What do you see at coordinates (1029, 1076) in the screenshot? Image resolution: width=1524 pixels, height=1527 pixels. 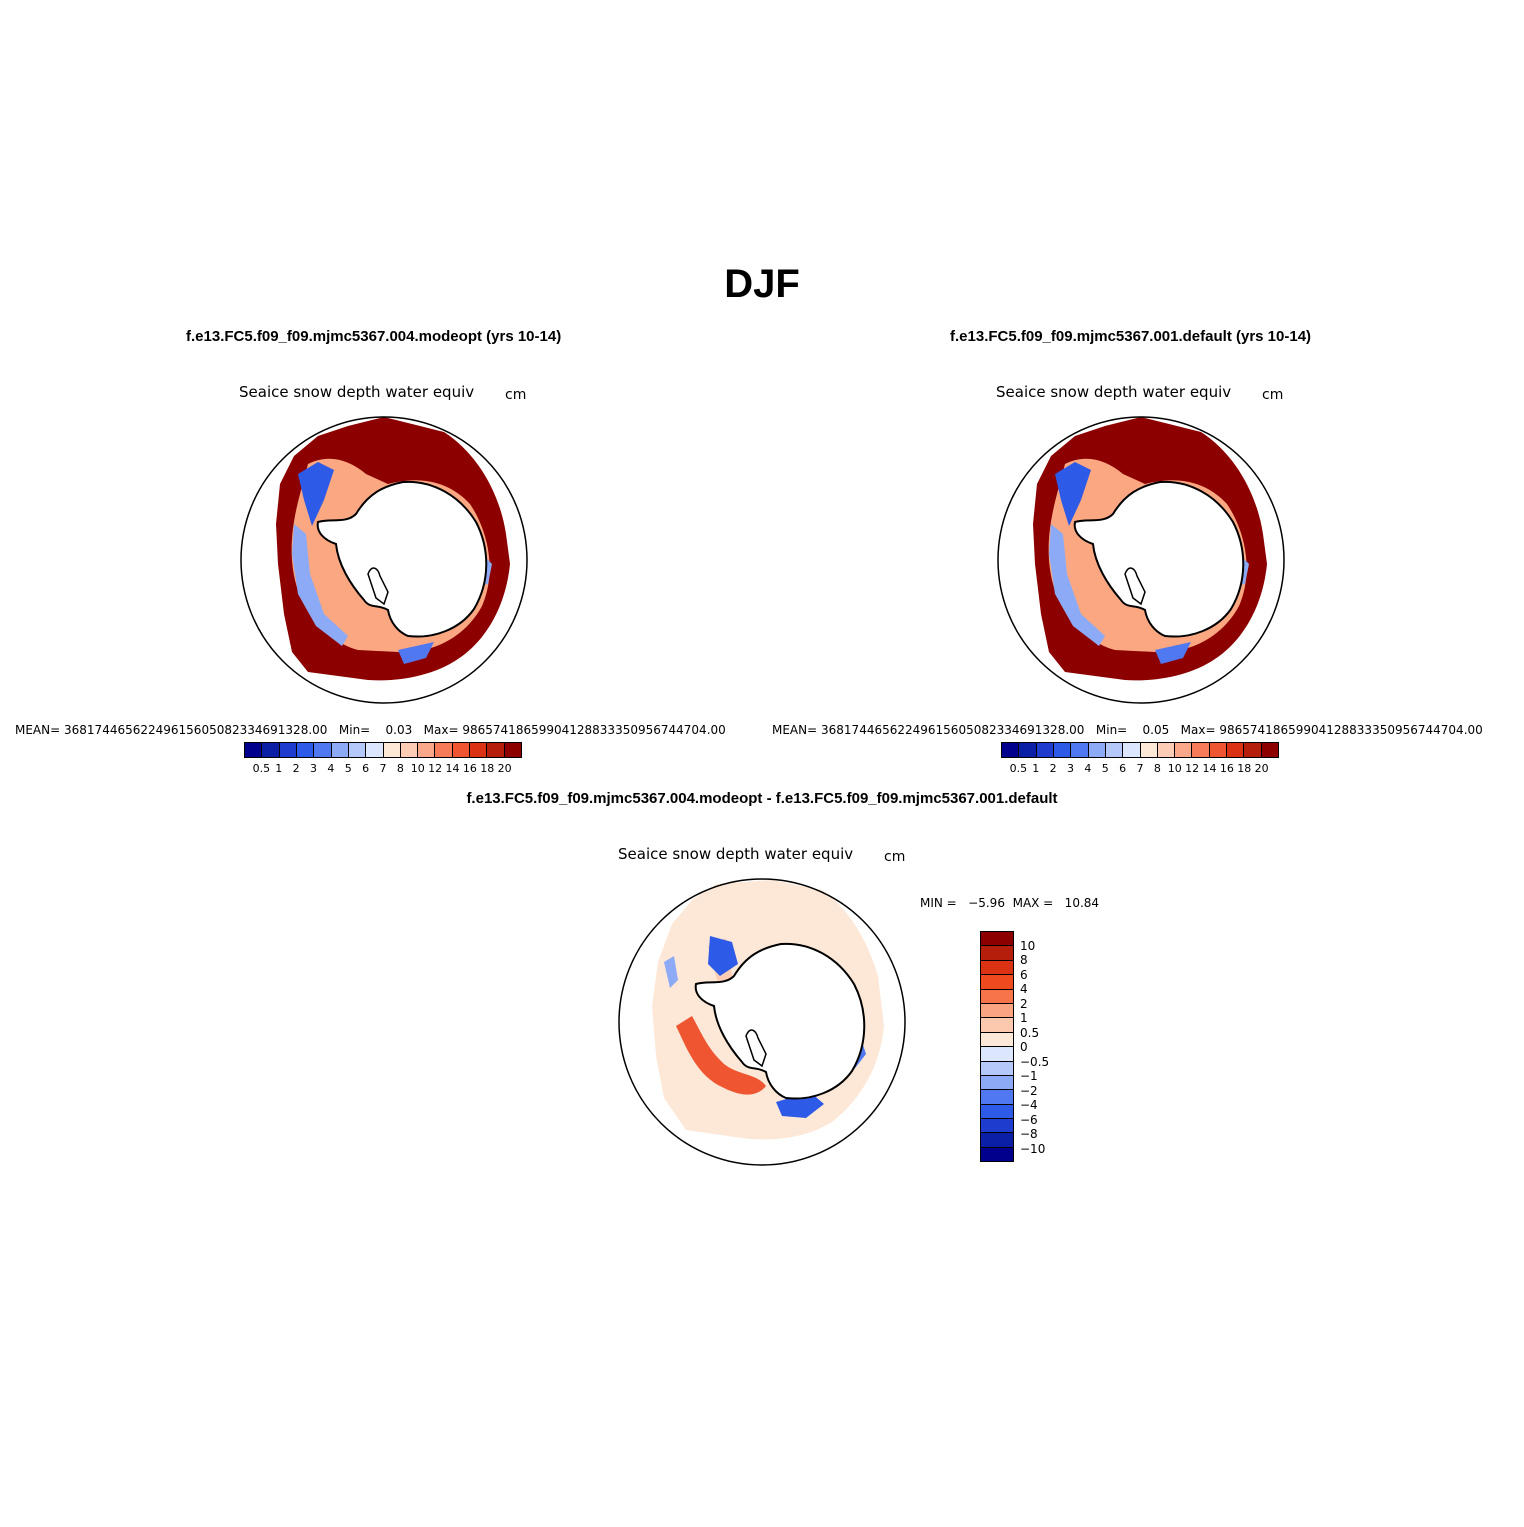 I see `colorbar-tick-label: −1` at bounding box center [1029, 1076].